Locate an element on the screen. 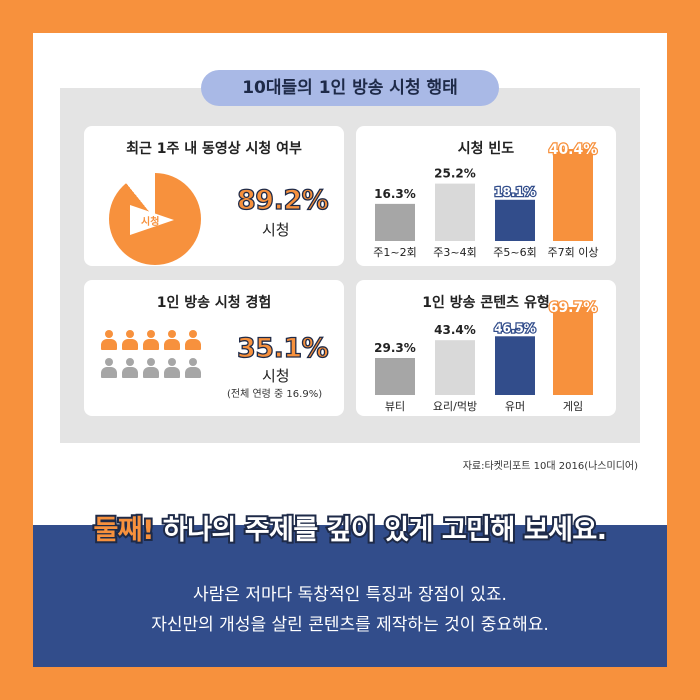 This screenshot has height=700, width=700. value-label: 69.7% is located at coordinates (573, 308).